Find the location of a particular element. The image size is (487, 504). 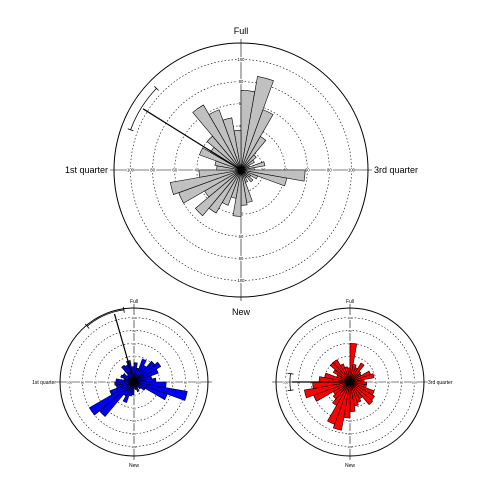

tick-label-left: 60 is located at coordinates (174, 170).